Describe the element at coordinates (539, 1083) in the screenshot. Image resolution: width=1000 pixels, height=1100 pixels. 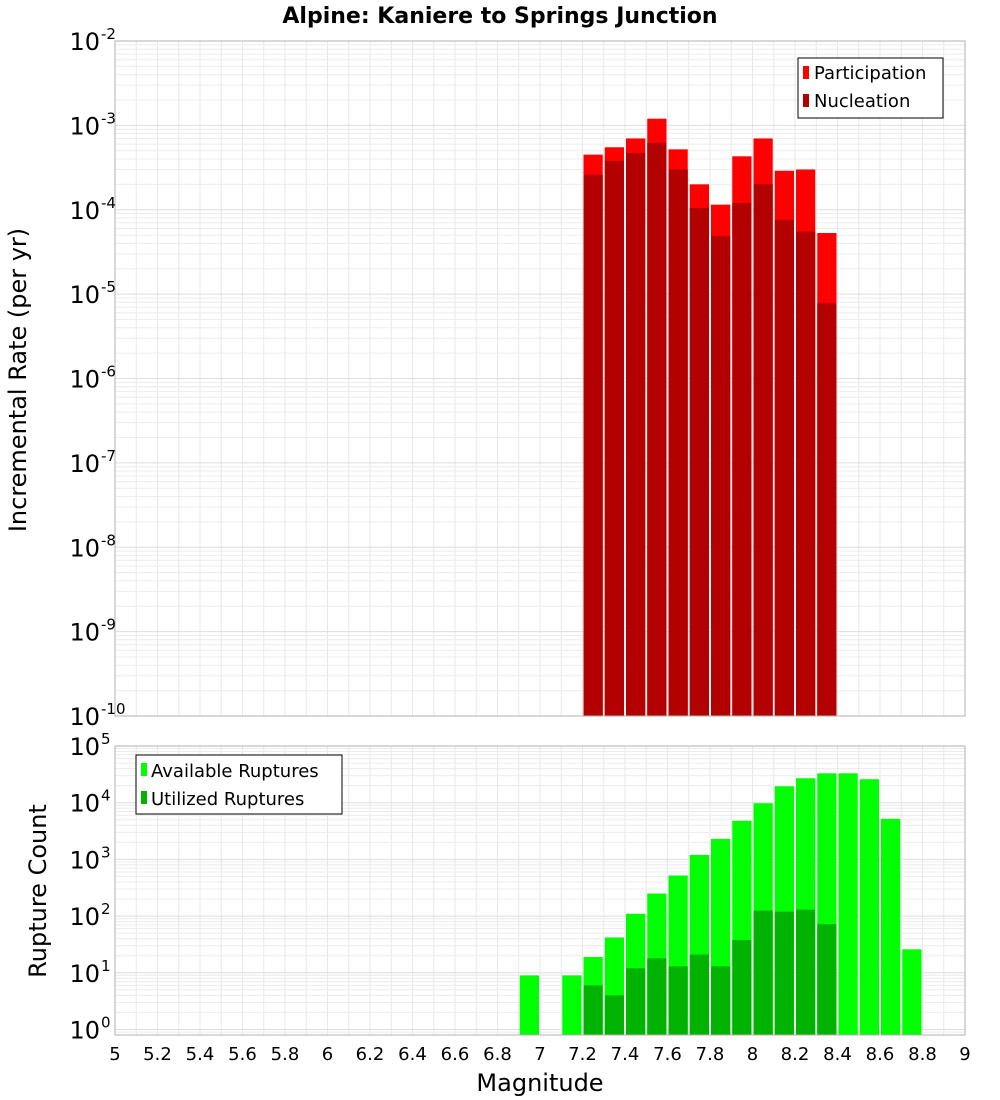
I see `x-axis-label: Magnitude` at that location.